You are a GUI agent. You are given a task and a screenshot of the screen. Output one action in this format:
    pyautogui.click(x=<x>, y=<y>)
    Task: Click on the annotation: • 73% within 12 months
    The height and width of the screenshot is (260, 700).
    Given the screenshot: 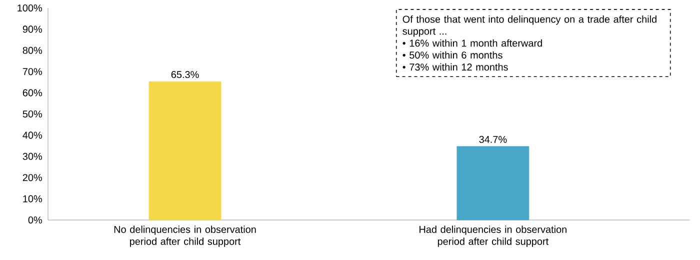 What is the action you would take?
    pyautogui.click(x=455, y=67)
    